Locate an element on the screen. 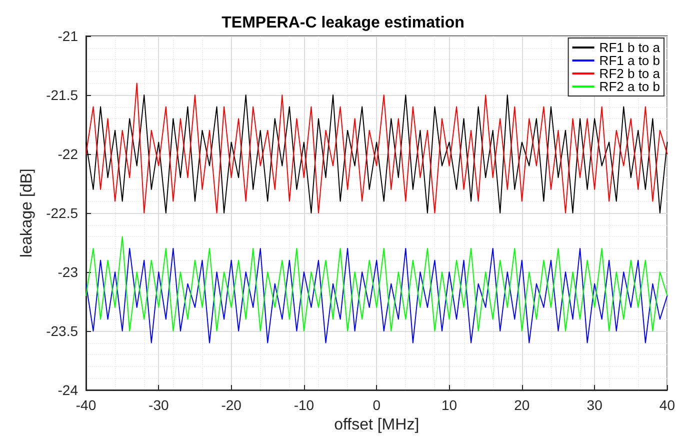 The image size is (686, 448). x-tick-label: 0 is located at coordinates (376, 405).